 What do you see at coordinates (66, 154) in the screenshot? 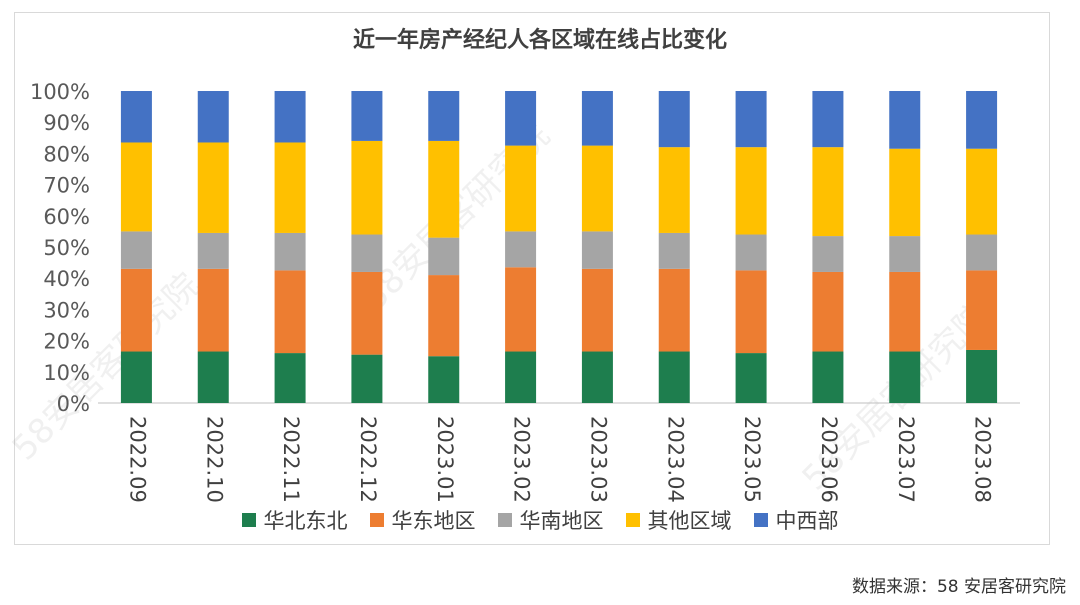
I see `y-tick-label: 80%` at bounding box center [66, 154].